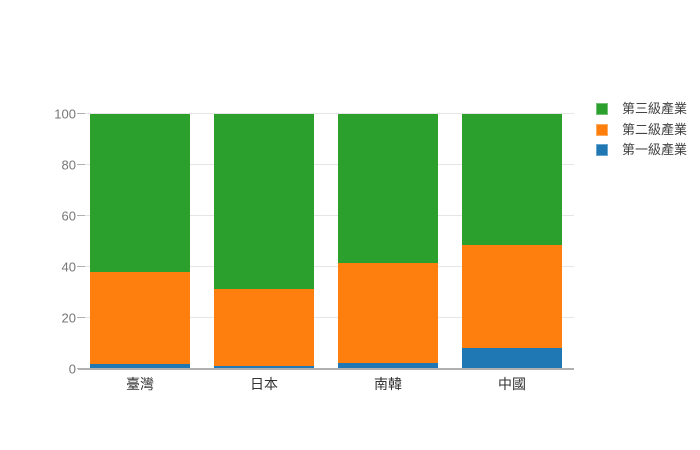  I want to click on x-tick-label: 日本, so click(264, 384).